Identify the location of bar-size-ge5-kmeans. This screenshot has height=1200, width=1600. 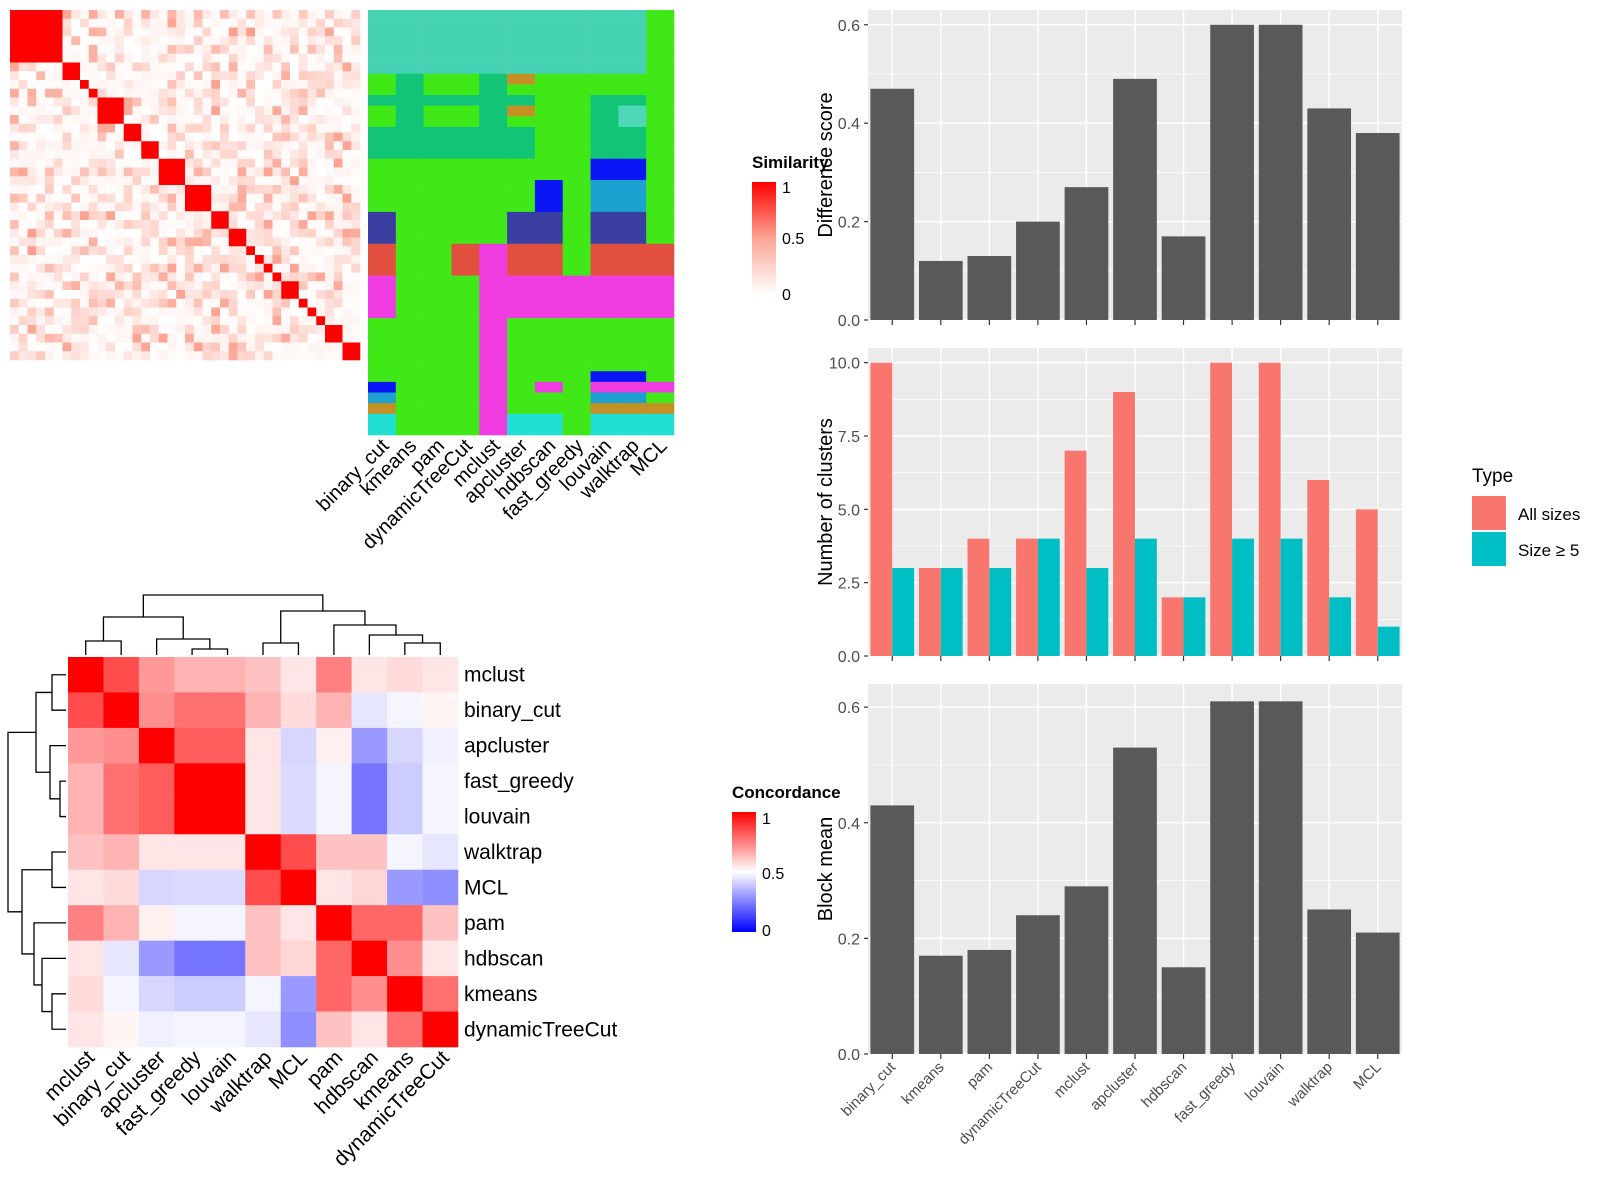
(951, 612).